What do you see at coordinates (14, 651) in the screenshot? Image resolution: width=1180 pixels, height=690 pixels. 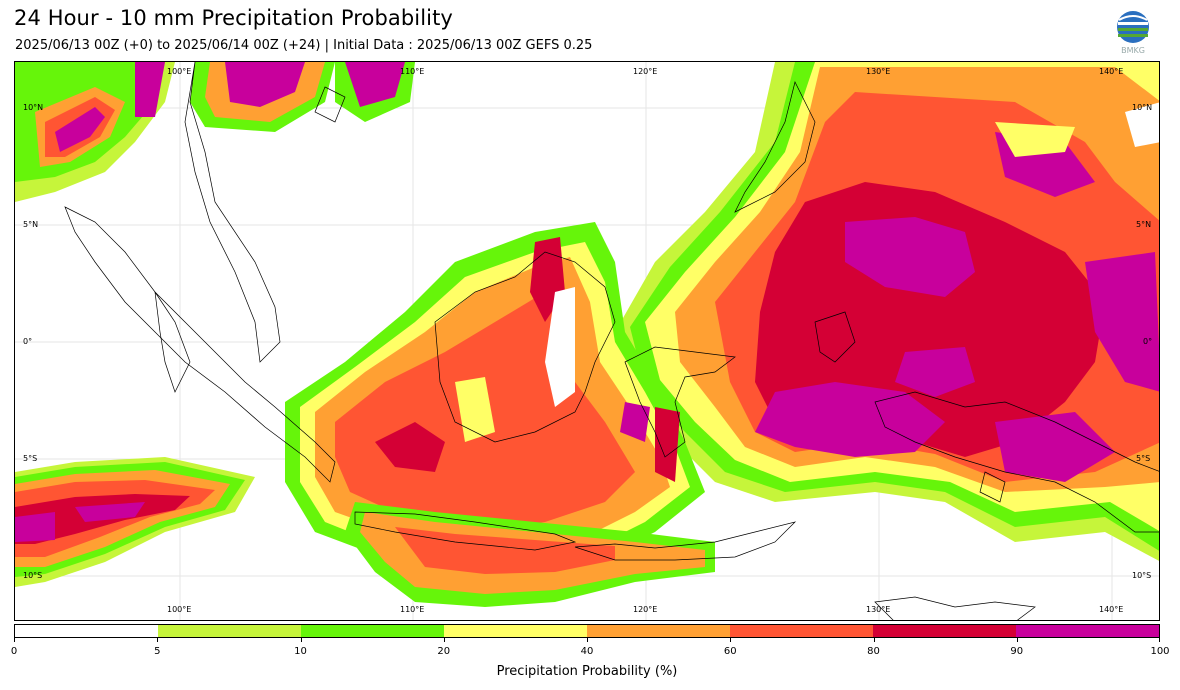 I see `colorbar-tick-label: 0` at bounding box center [14, 651].